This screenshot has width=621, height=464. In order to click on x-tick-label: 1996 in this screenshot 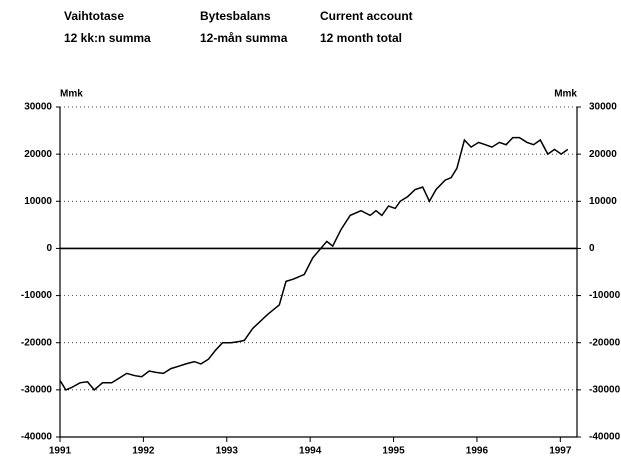, I will do `click(477, 451)`.